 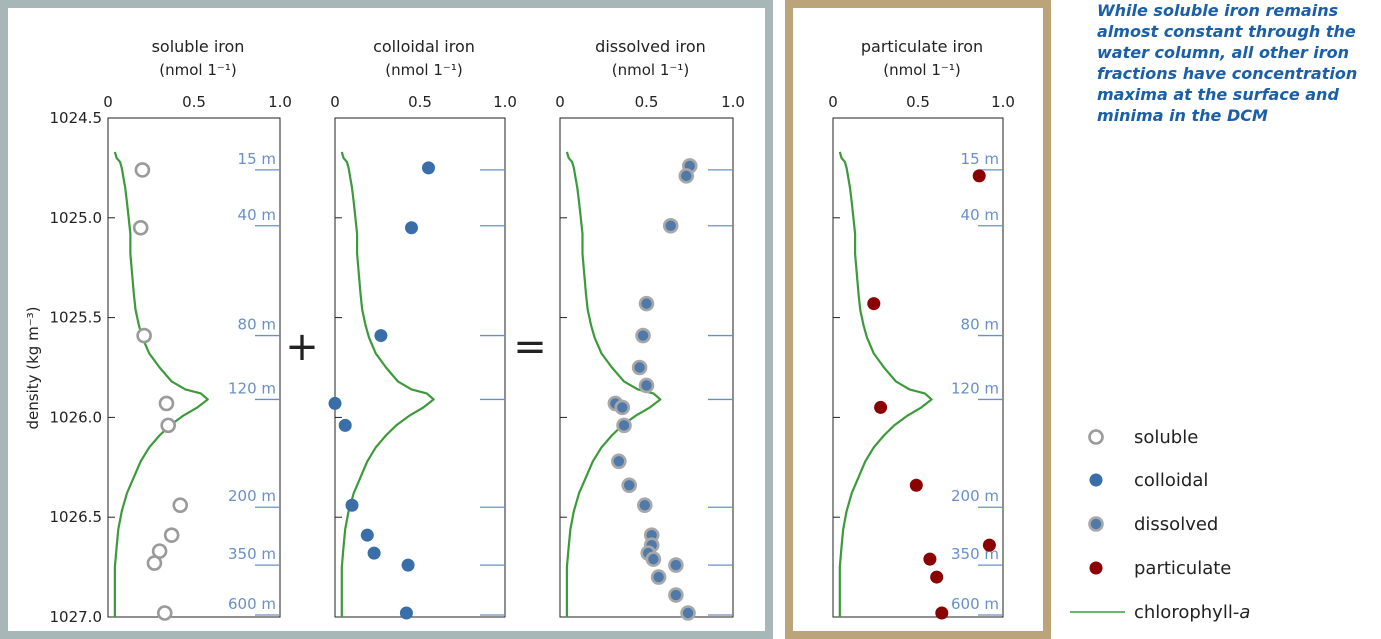 What do you see at coordinates (257, 215) in the screenshot?
I see `depth-label: 40 m` at bounding box center [257, 215].